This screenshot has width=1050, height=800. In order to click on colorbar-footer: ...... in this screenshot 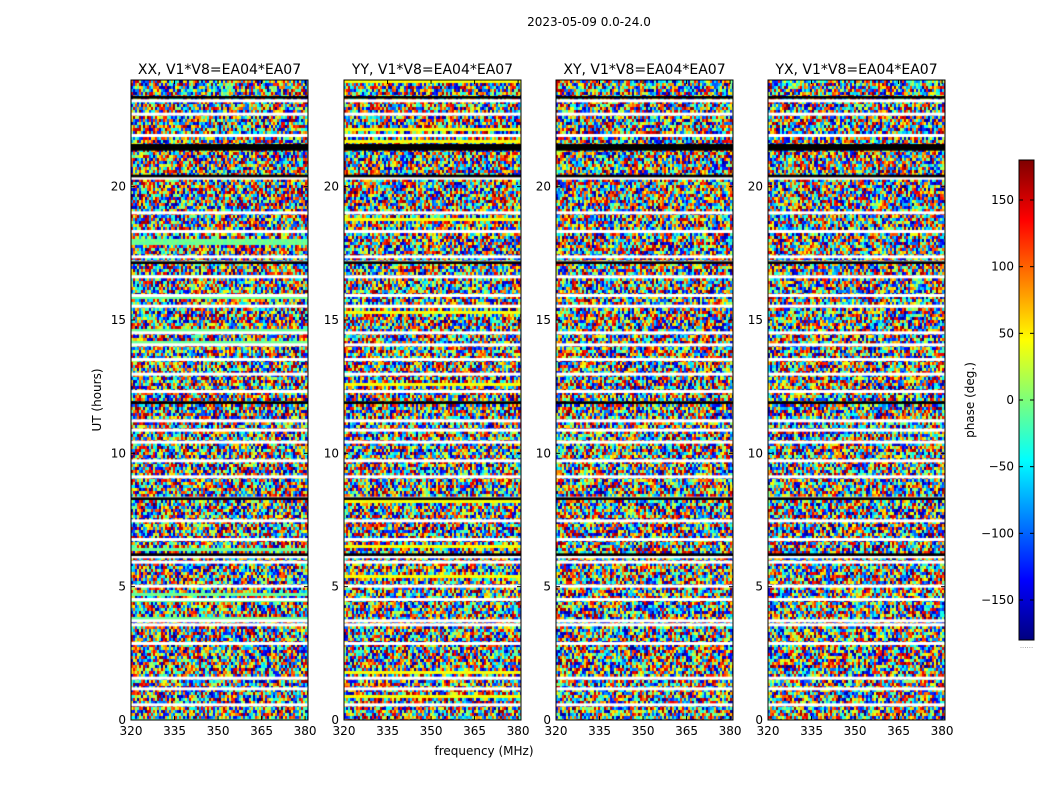, I will do `click(1026, 646)`.